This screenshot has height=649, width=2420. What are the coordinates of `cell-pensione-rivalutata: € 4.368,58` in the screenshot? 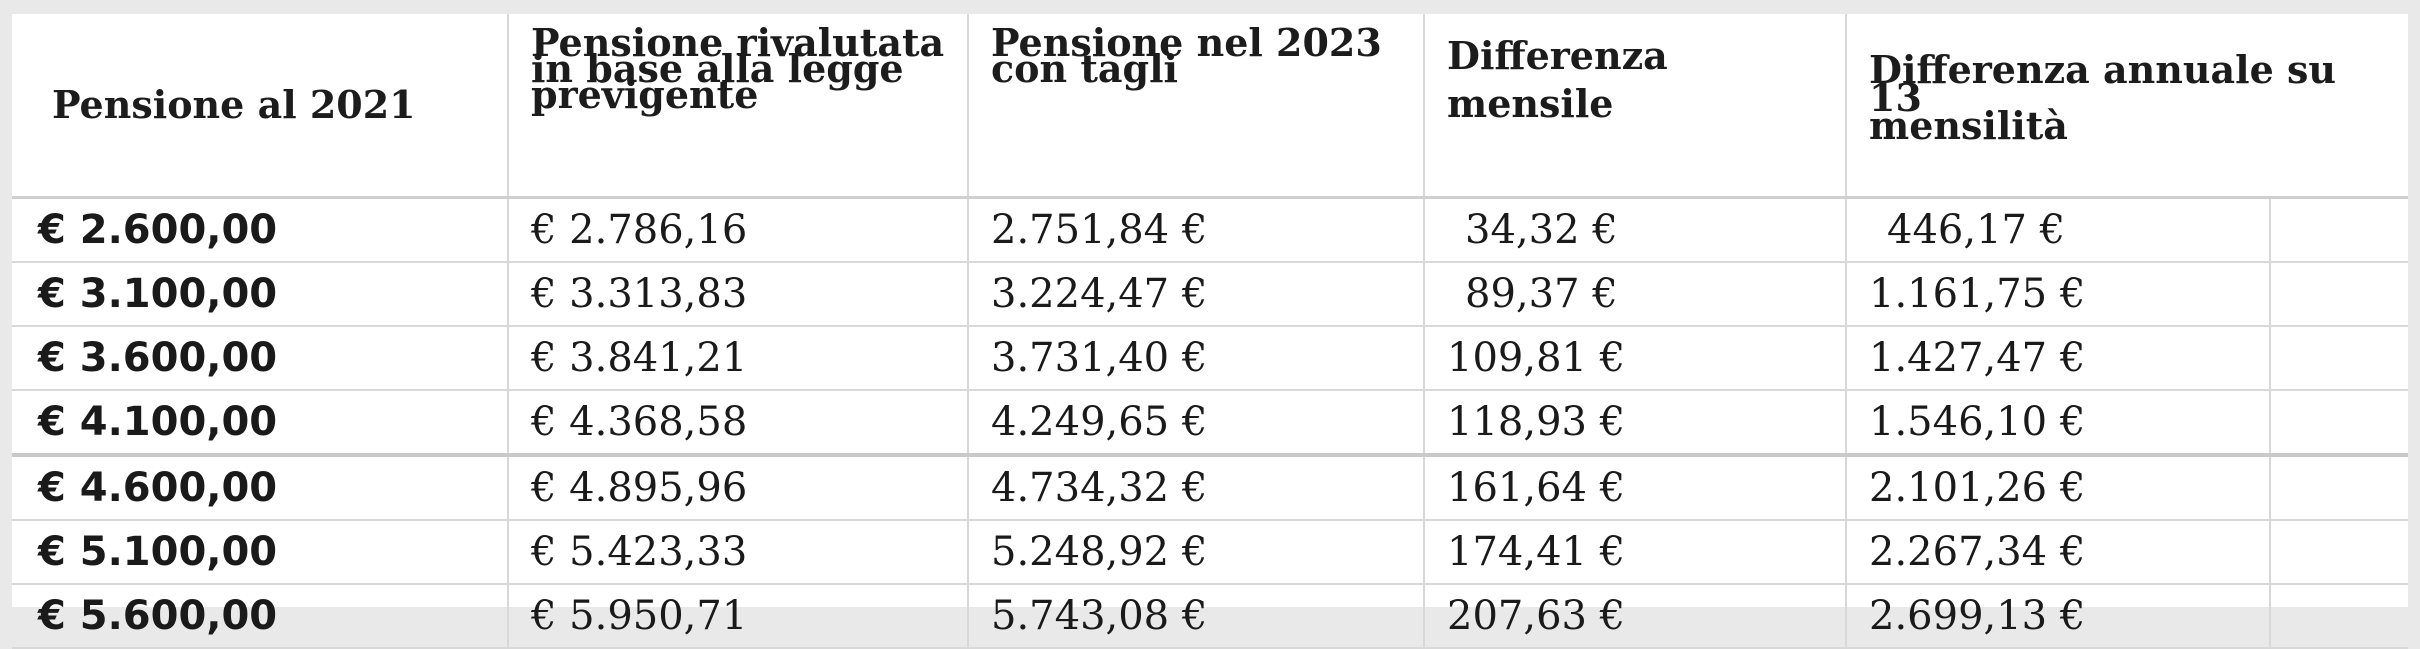 It's located at (738, 423).